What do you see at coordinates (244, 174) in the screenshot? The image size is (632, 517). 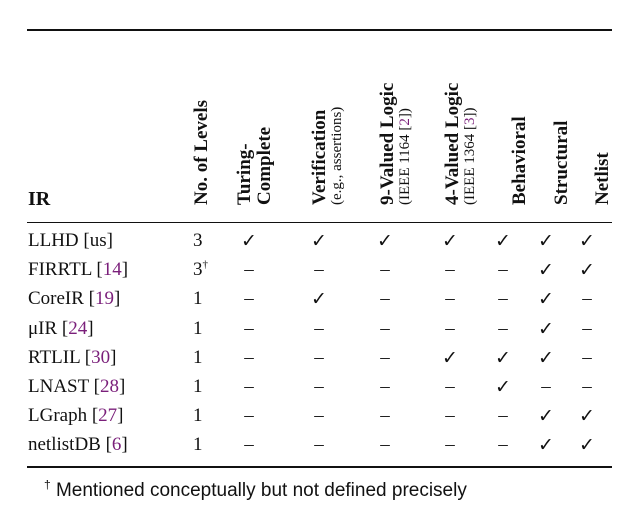 I see `header-label: Turing-` at bounding box center [244, 174].